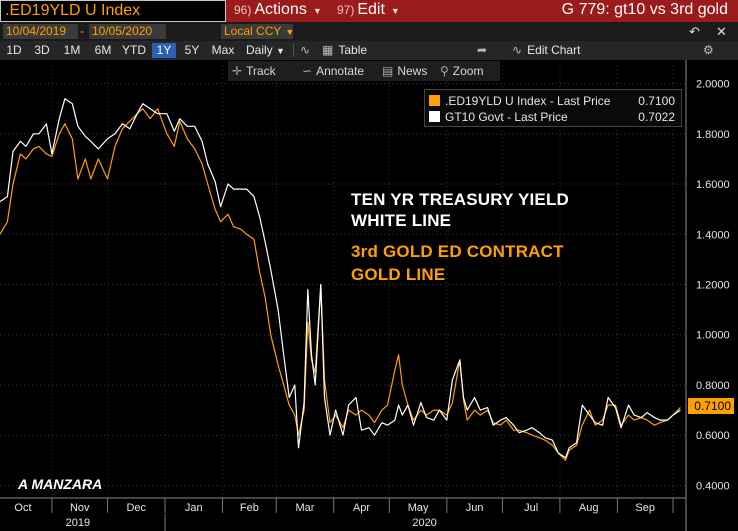  I want to click on graph-title: G 779: gt10 vs 3rd gold, so click(644, 9).